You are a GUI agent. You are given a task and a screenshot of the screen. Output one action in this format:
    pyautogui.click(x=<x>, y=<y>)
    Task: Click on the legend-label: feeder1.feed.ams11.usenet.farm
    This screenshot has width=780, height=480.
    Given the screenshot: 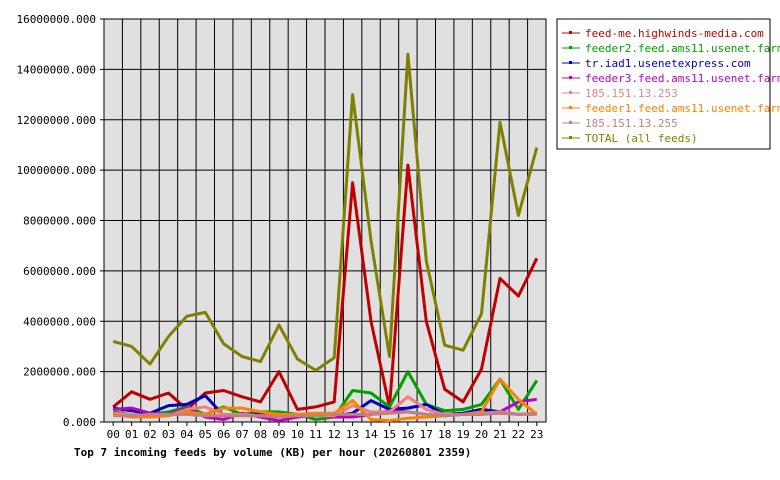 What is the action you would take?
    pyautogui.click(x=682, y=108)
    